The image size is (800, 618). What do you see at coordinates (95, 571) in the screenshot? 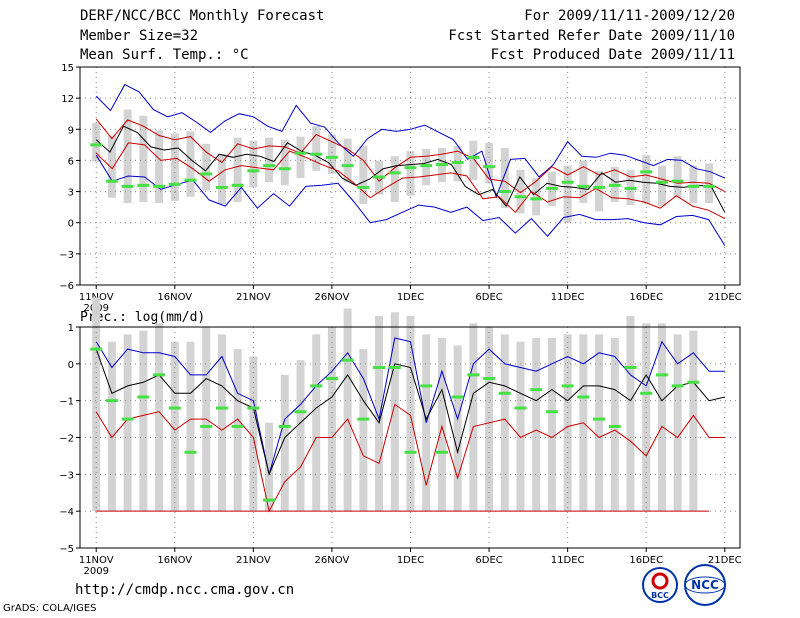
I see `x-year-label: 2009` at bounding box center [95, 571].